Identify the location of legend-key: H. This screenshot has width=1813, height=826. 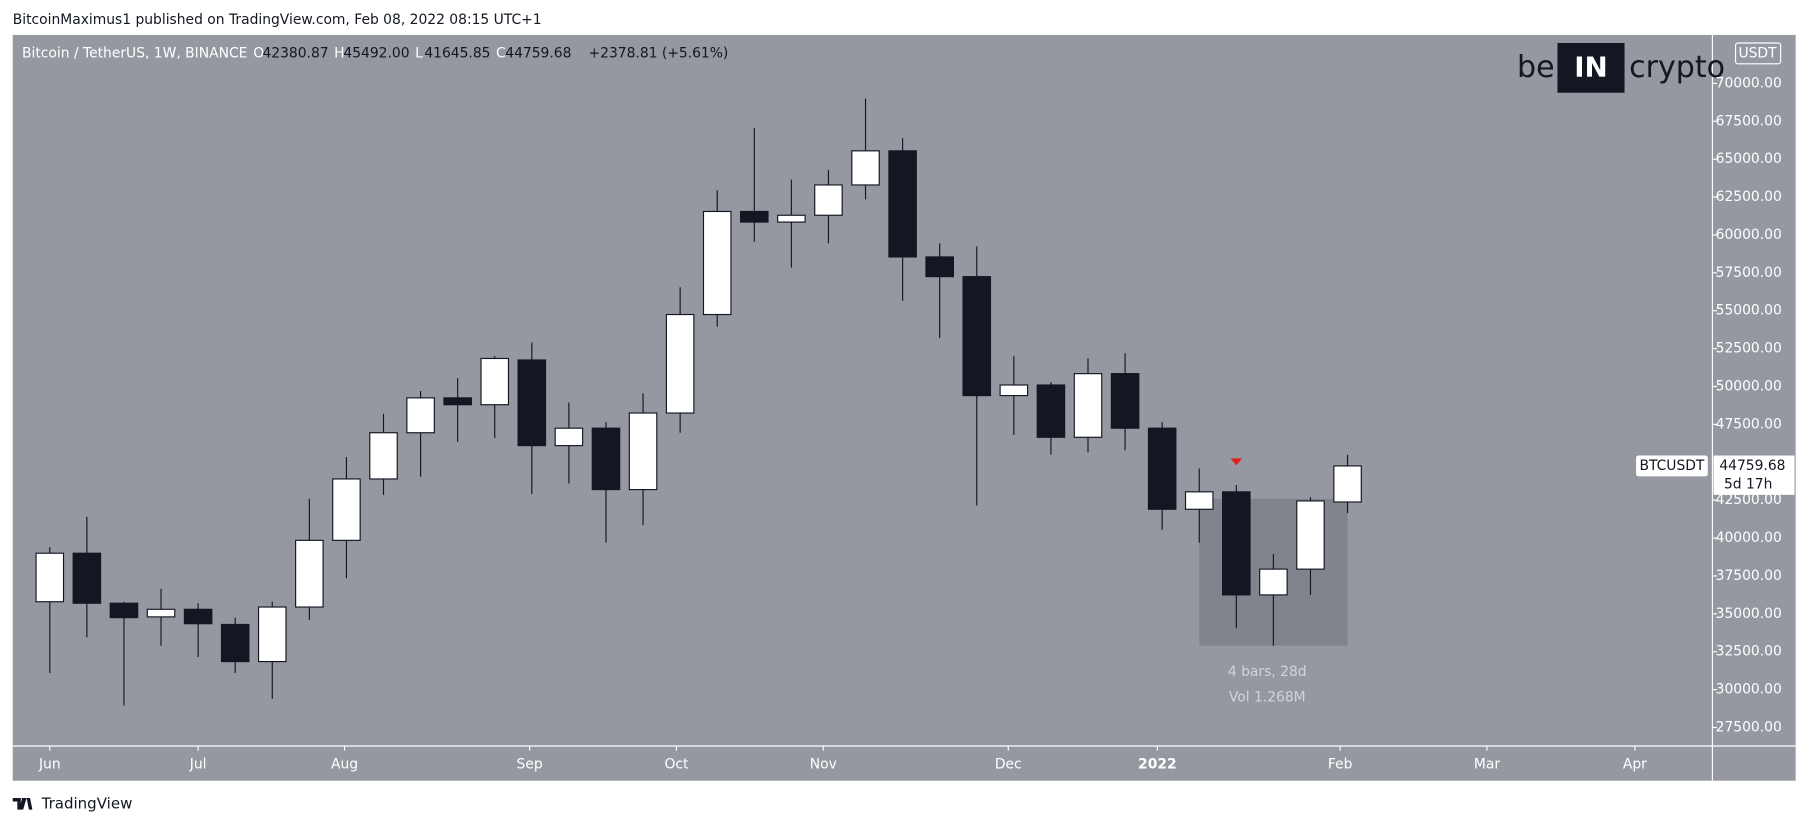
(339, 53).